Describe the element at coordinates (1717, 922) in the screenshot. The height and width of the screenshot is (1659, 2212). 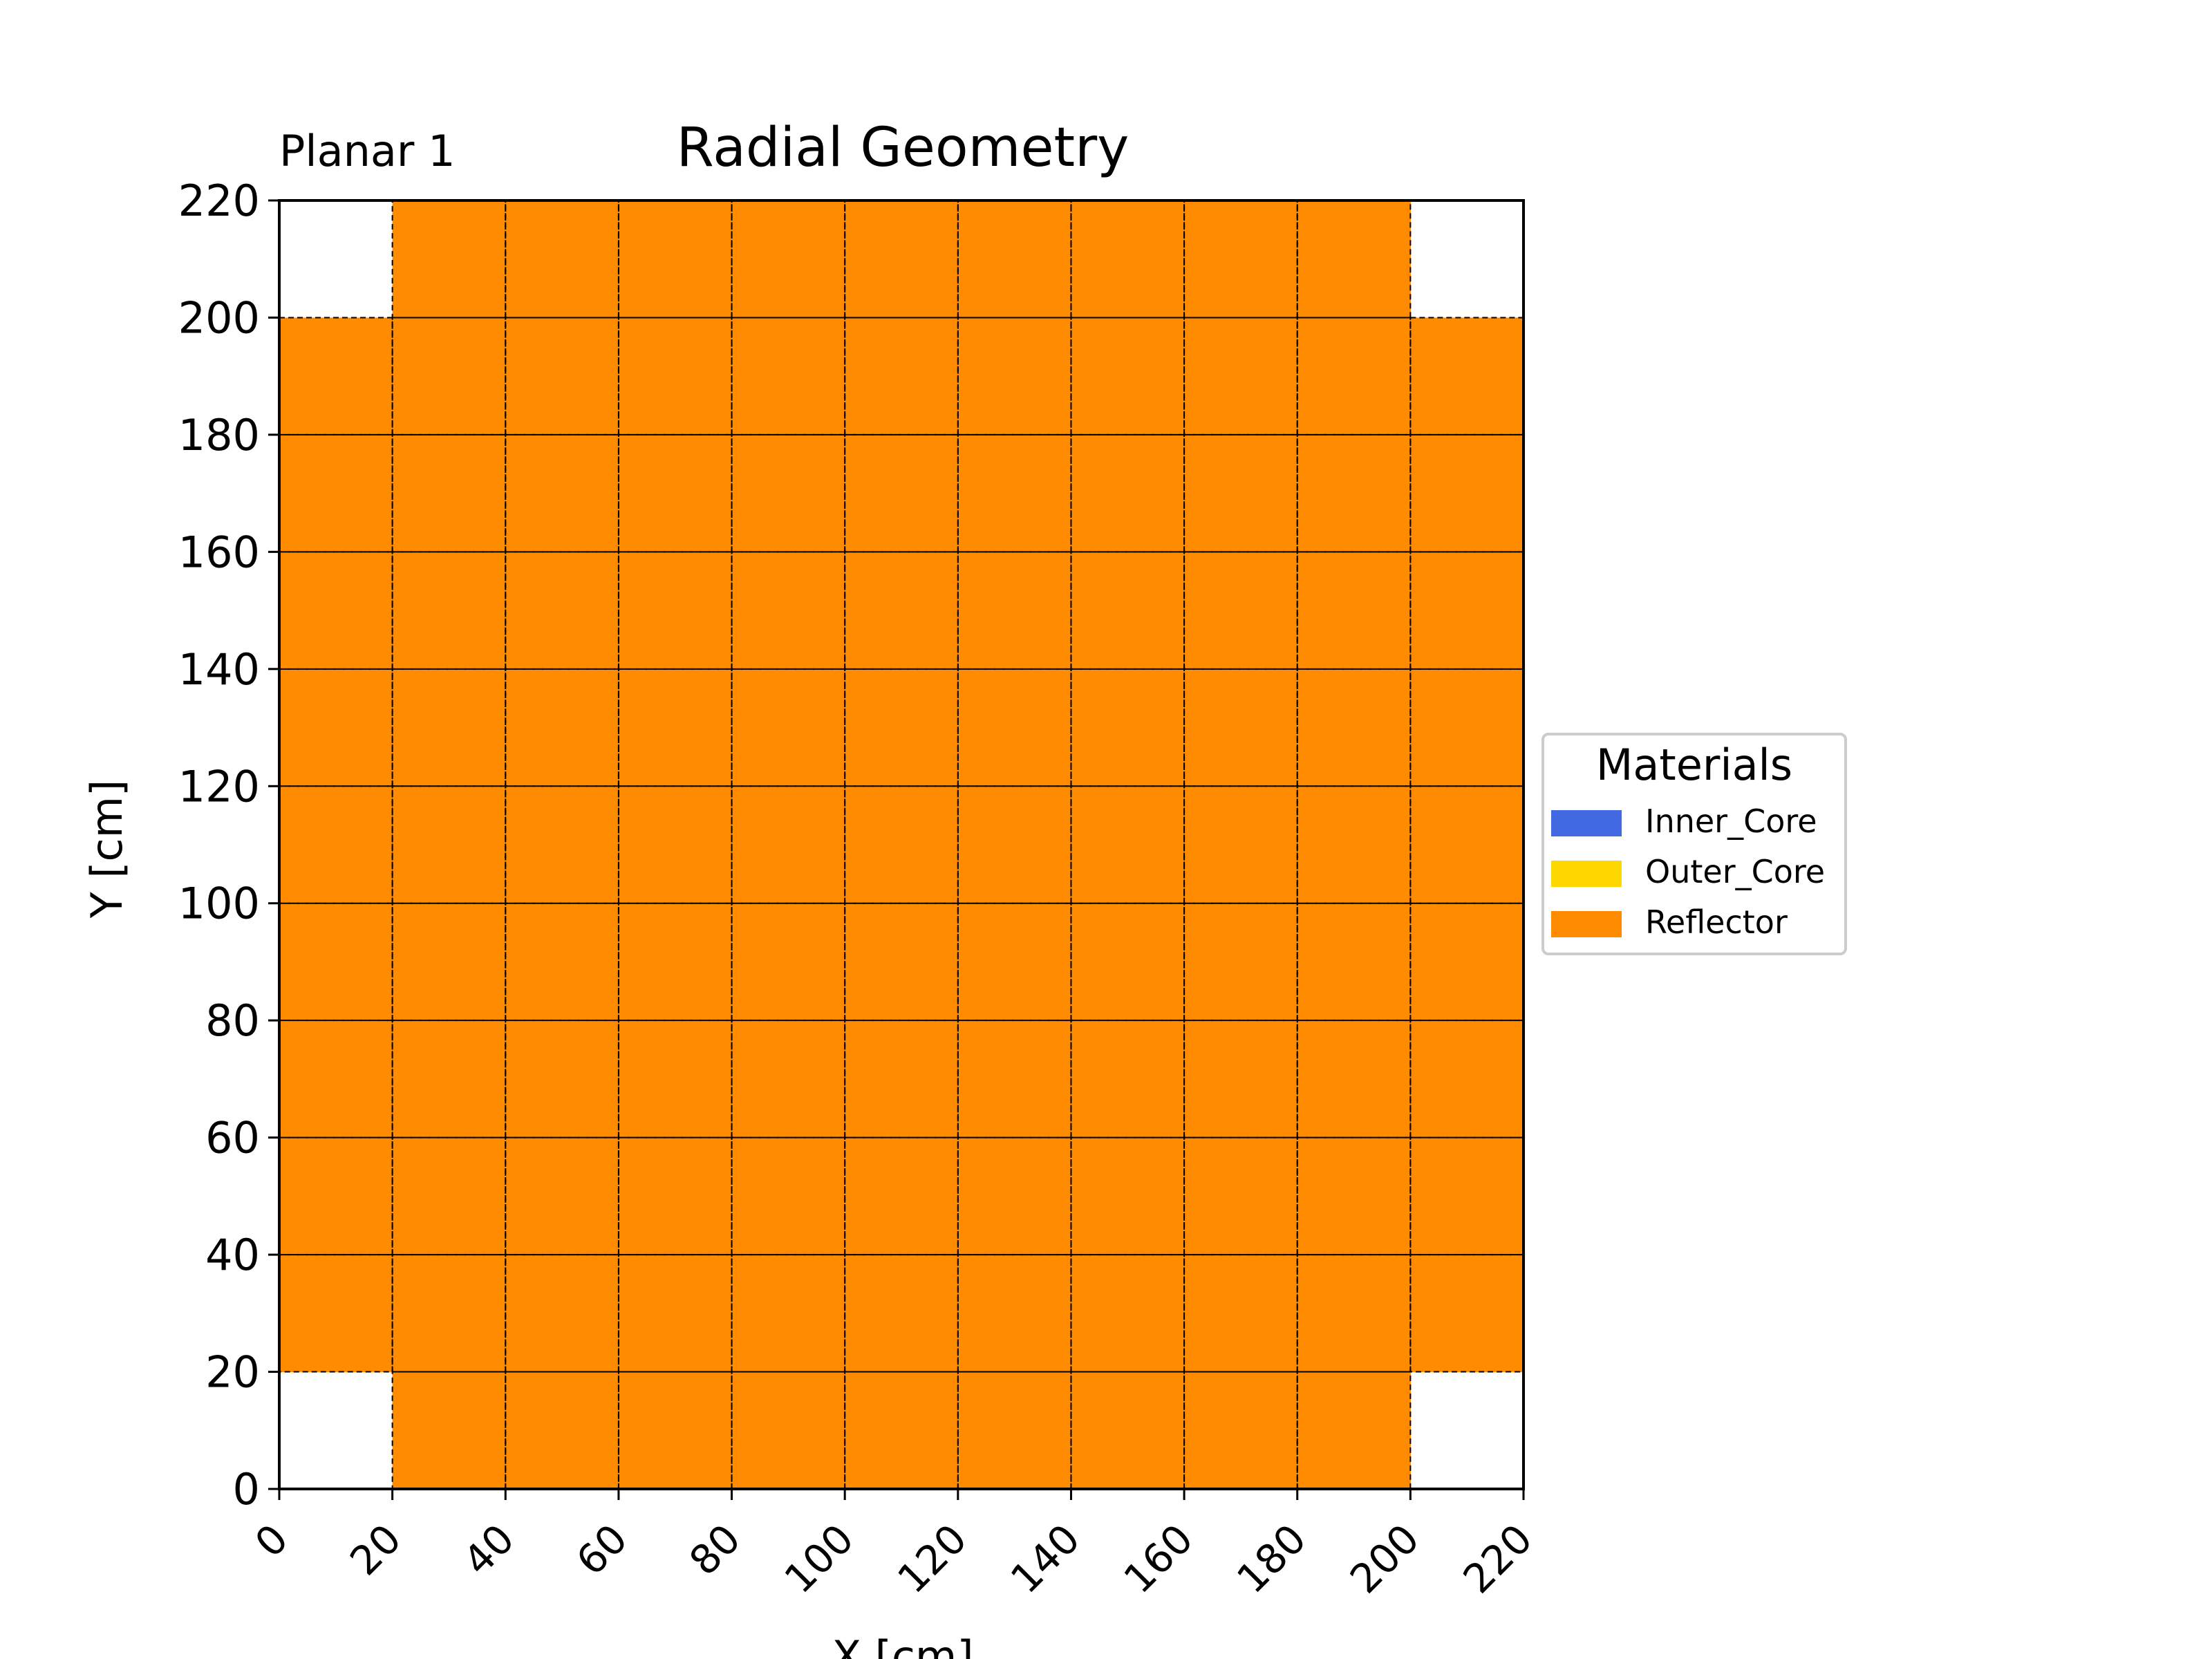
I see `legend-label: Reflector` at that location.